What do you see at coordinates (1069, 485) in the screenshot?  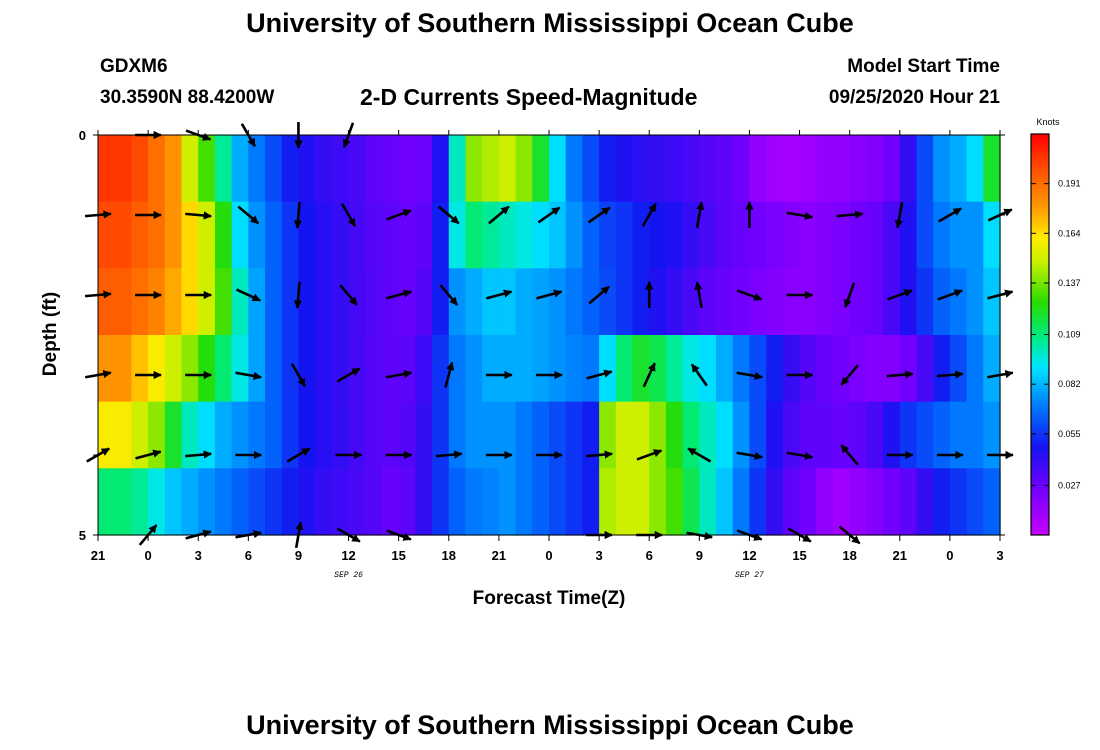 I see `colorbar-tick-label: 0.027` at bounding box center [1069, 485].